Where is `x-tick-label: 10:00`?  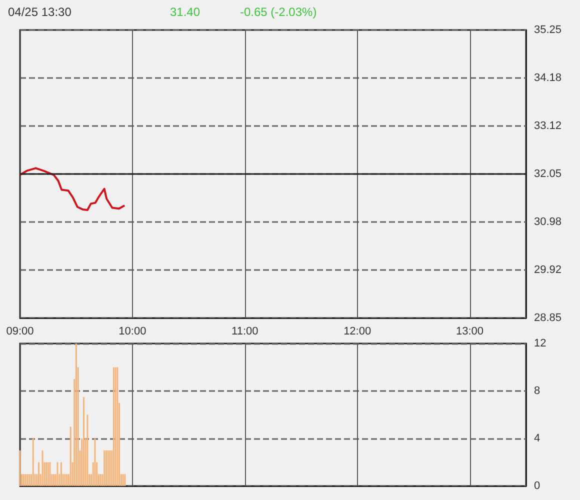 x-tick-label: 10:00 is located at coordinates (132, 332).